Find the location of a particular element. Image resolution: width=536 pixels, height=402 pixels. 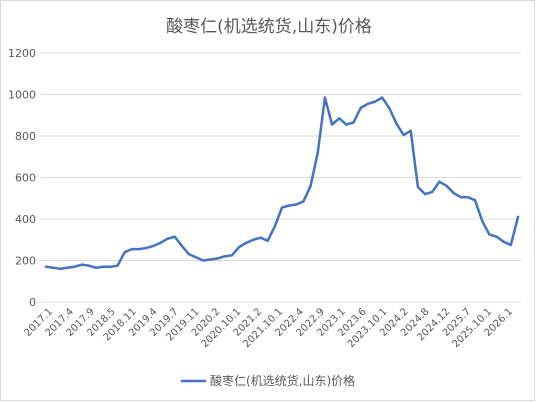

y-tick-label: 1200 is located at coordinates (22, 53).